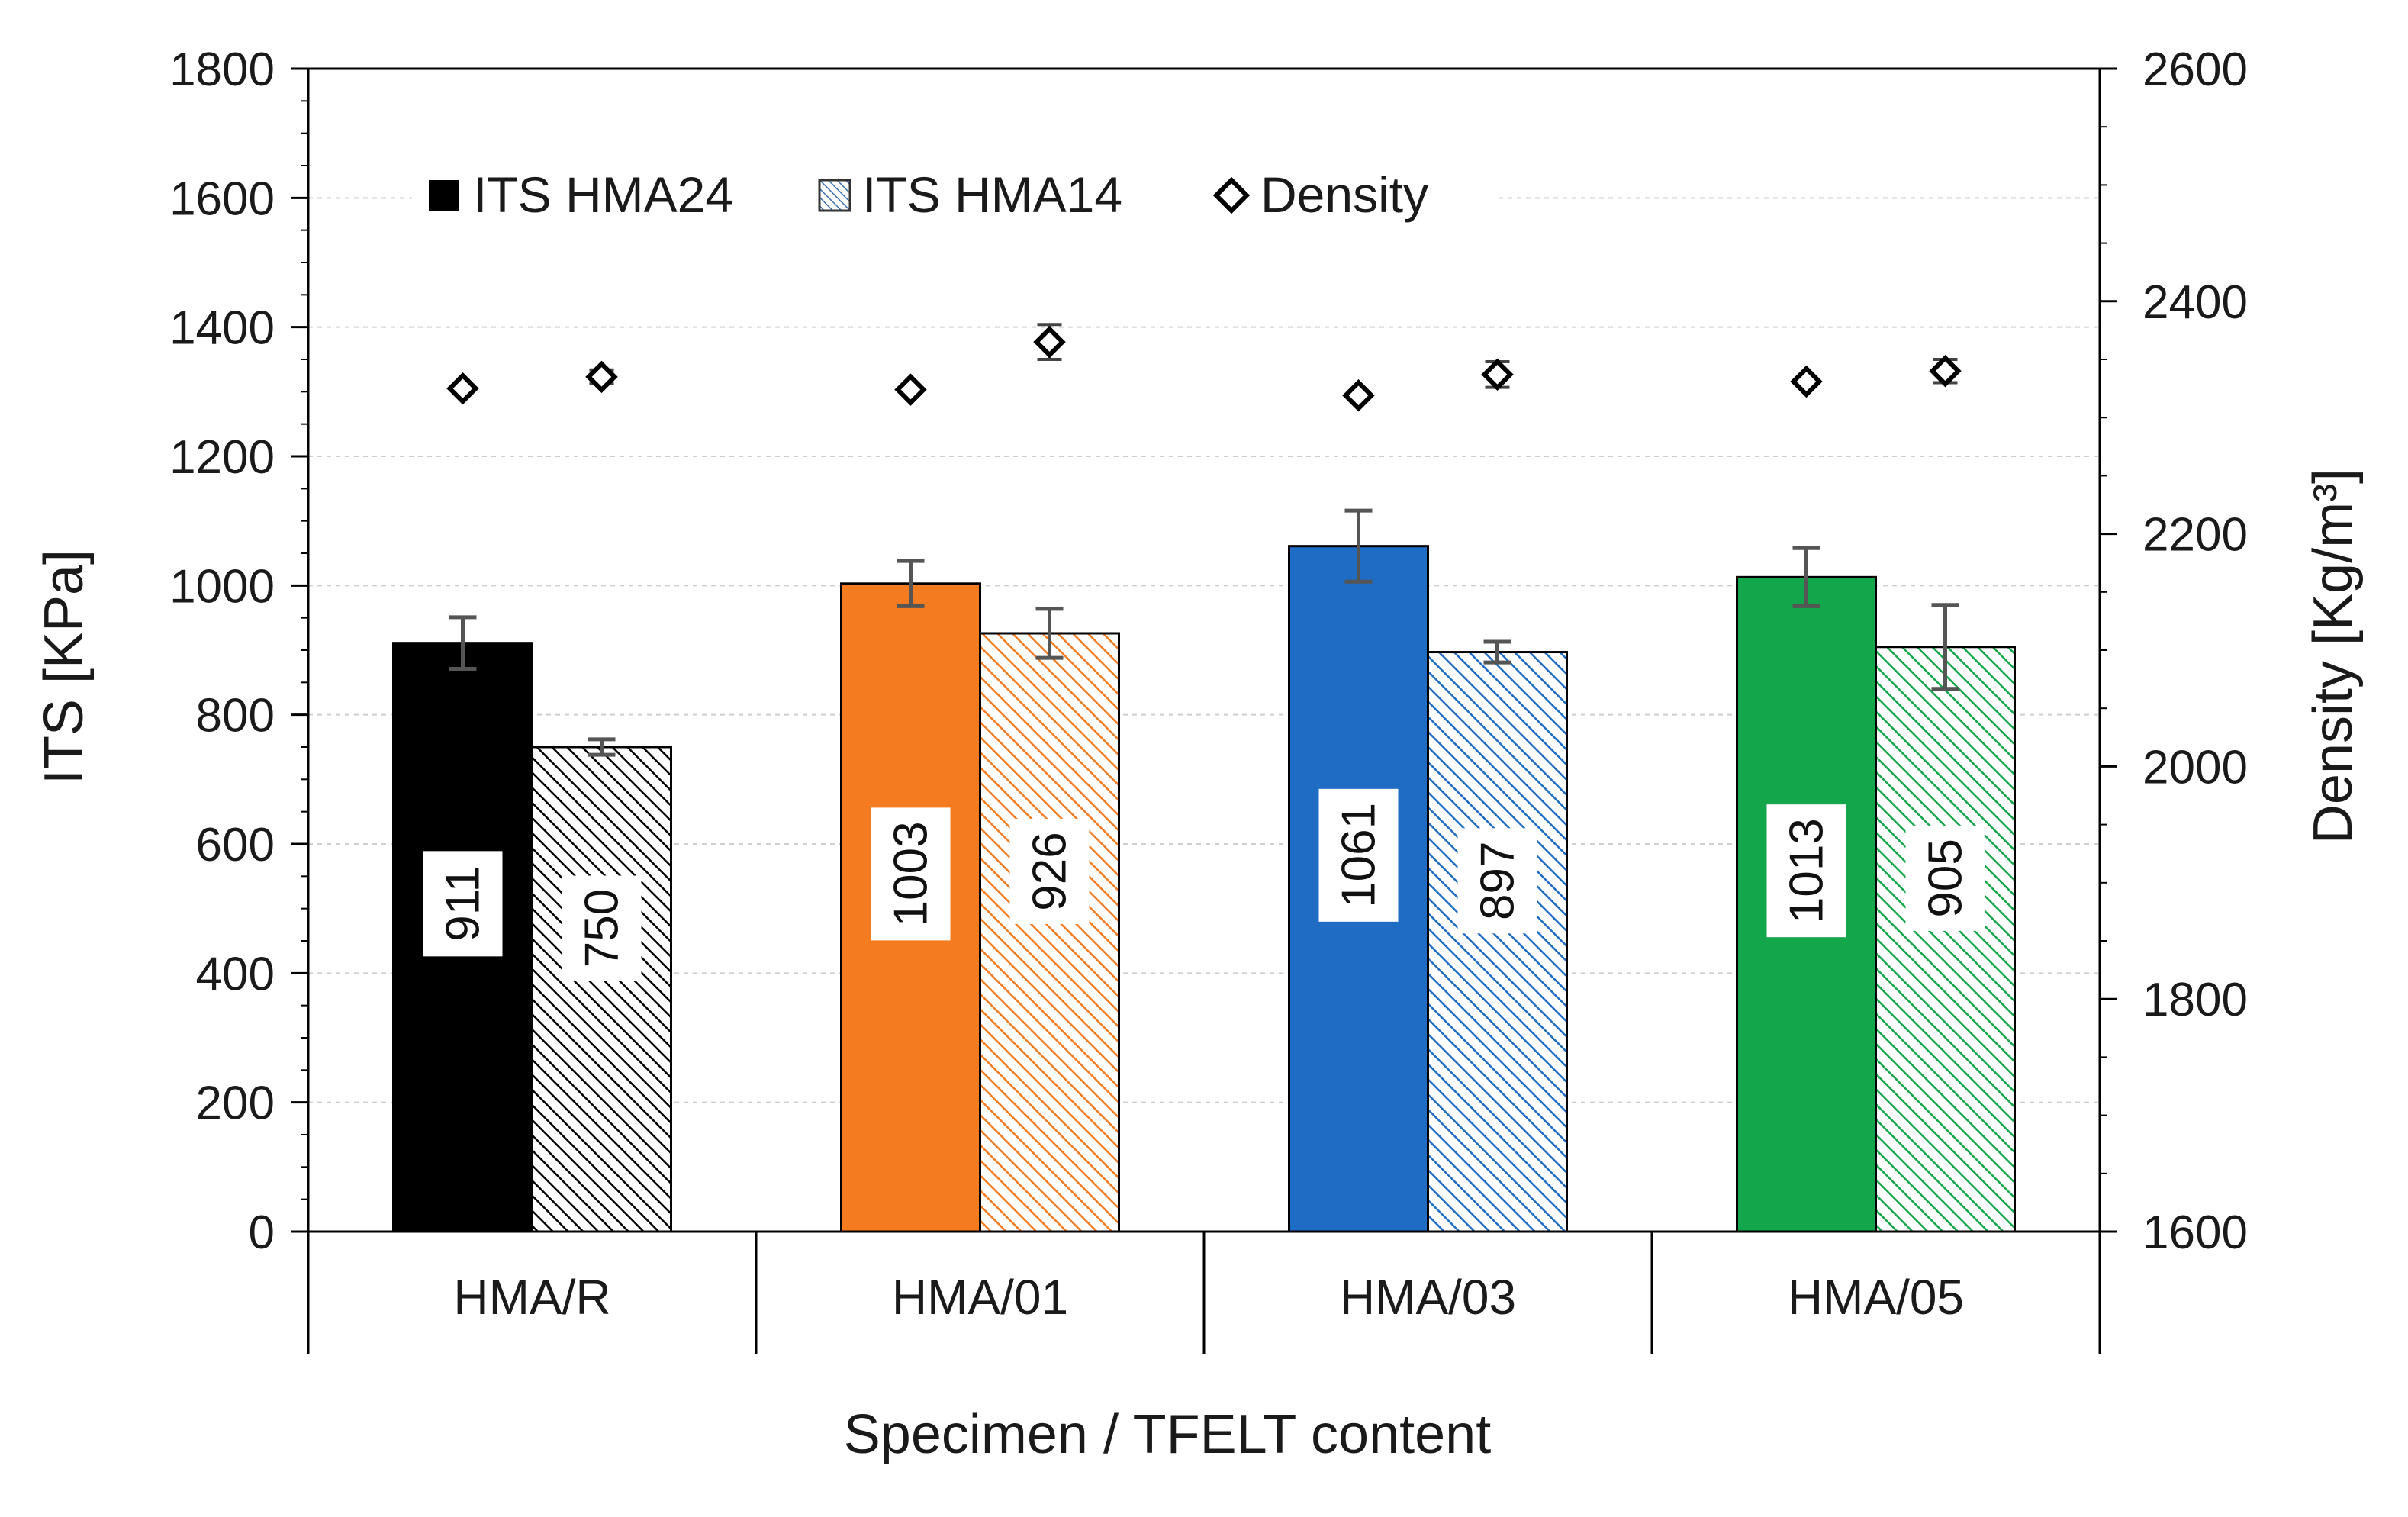 The height and width of the screenshot is (1517, 2408). What do you see at coordinates (1876, 1297) in the screenshot?
I see `category-label: HMA/05` at bounding box center [1876, 1297].